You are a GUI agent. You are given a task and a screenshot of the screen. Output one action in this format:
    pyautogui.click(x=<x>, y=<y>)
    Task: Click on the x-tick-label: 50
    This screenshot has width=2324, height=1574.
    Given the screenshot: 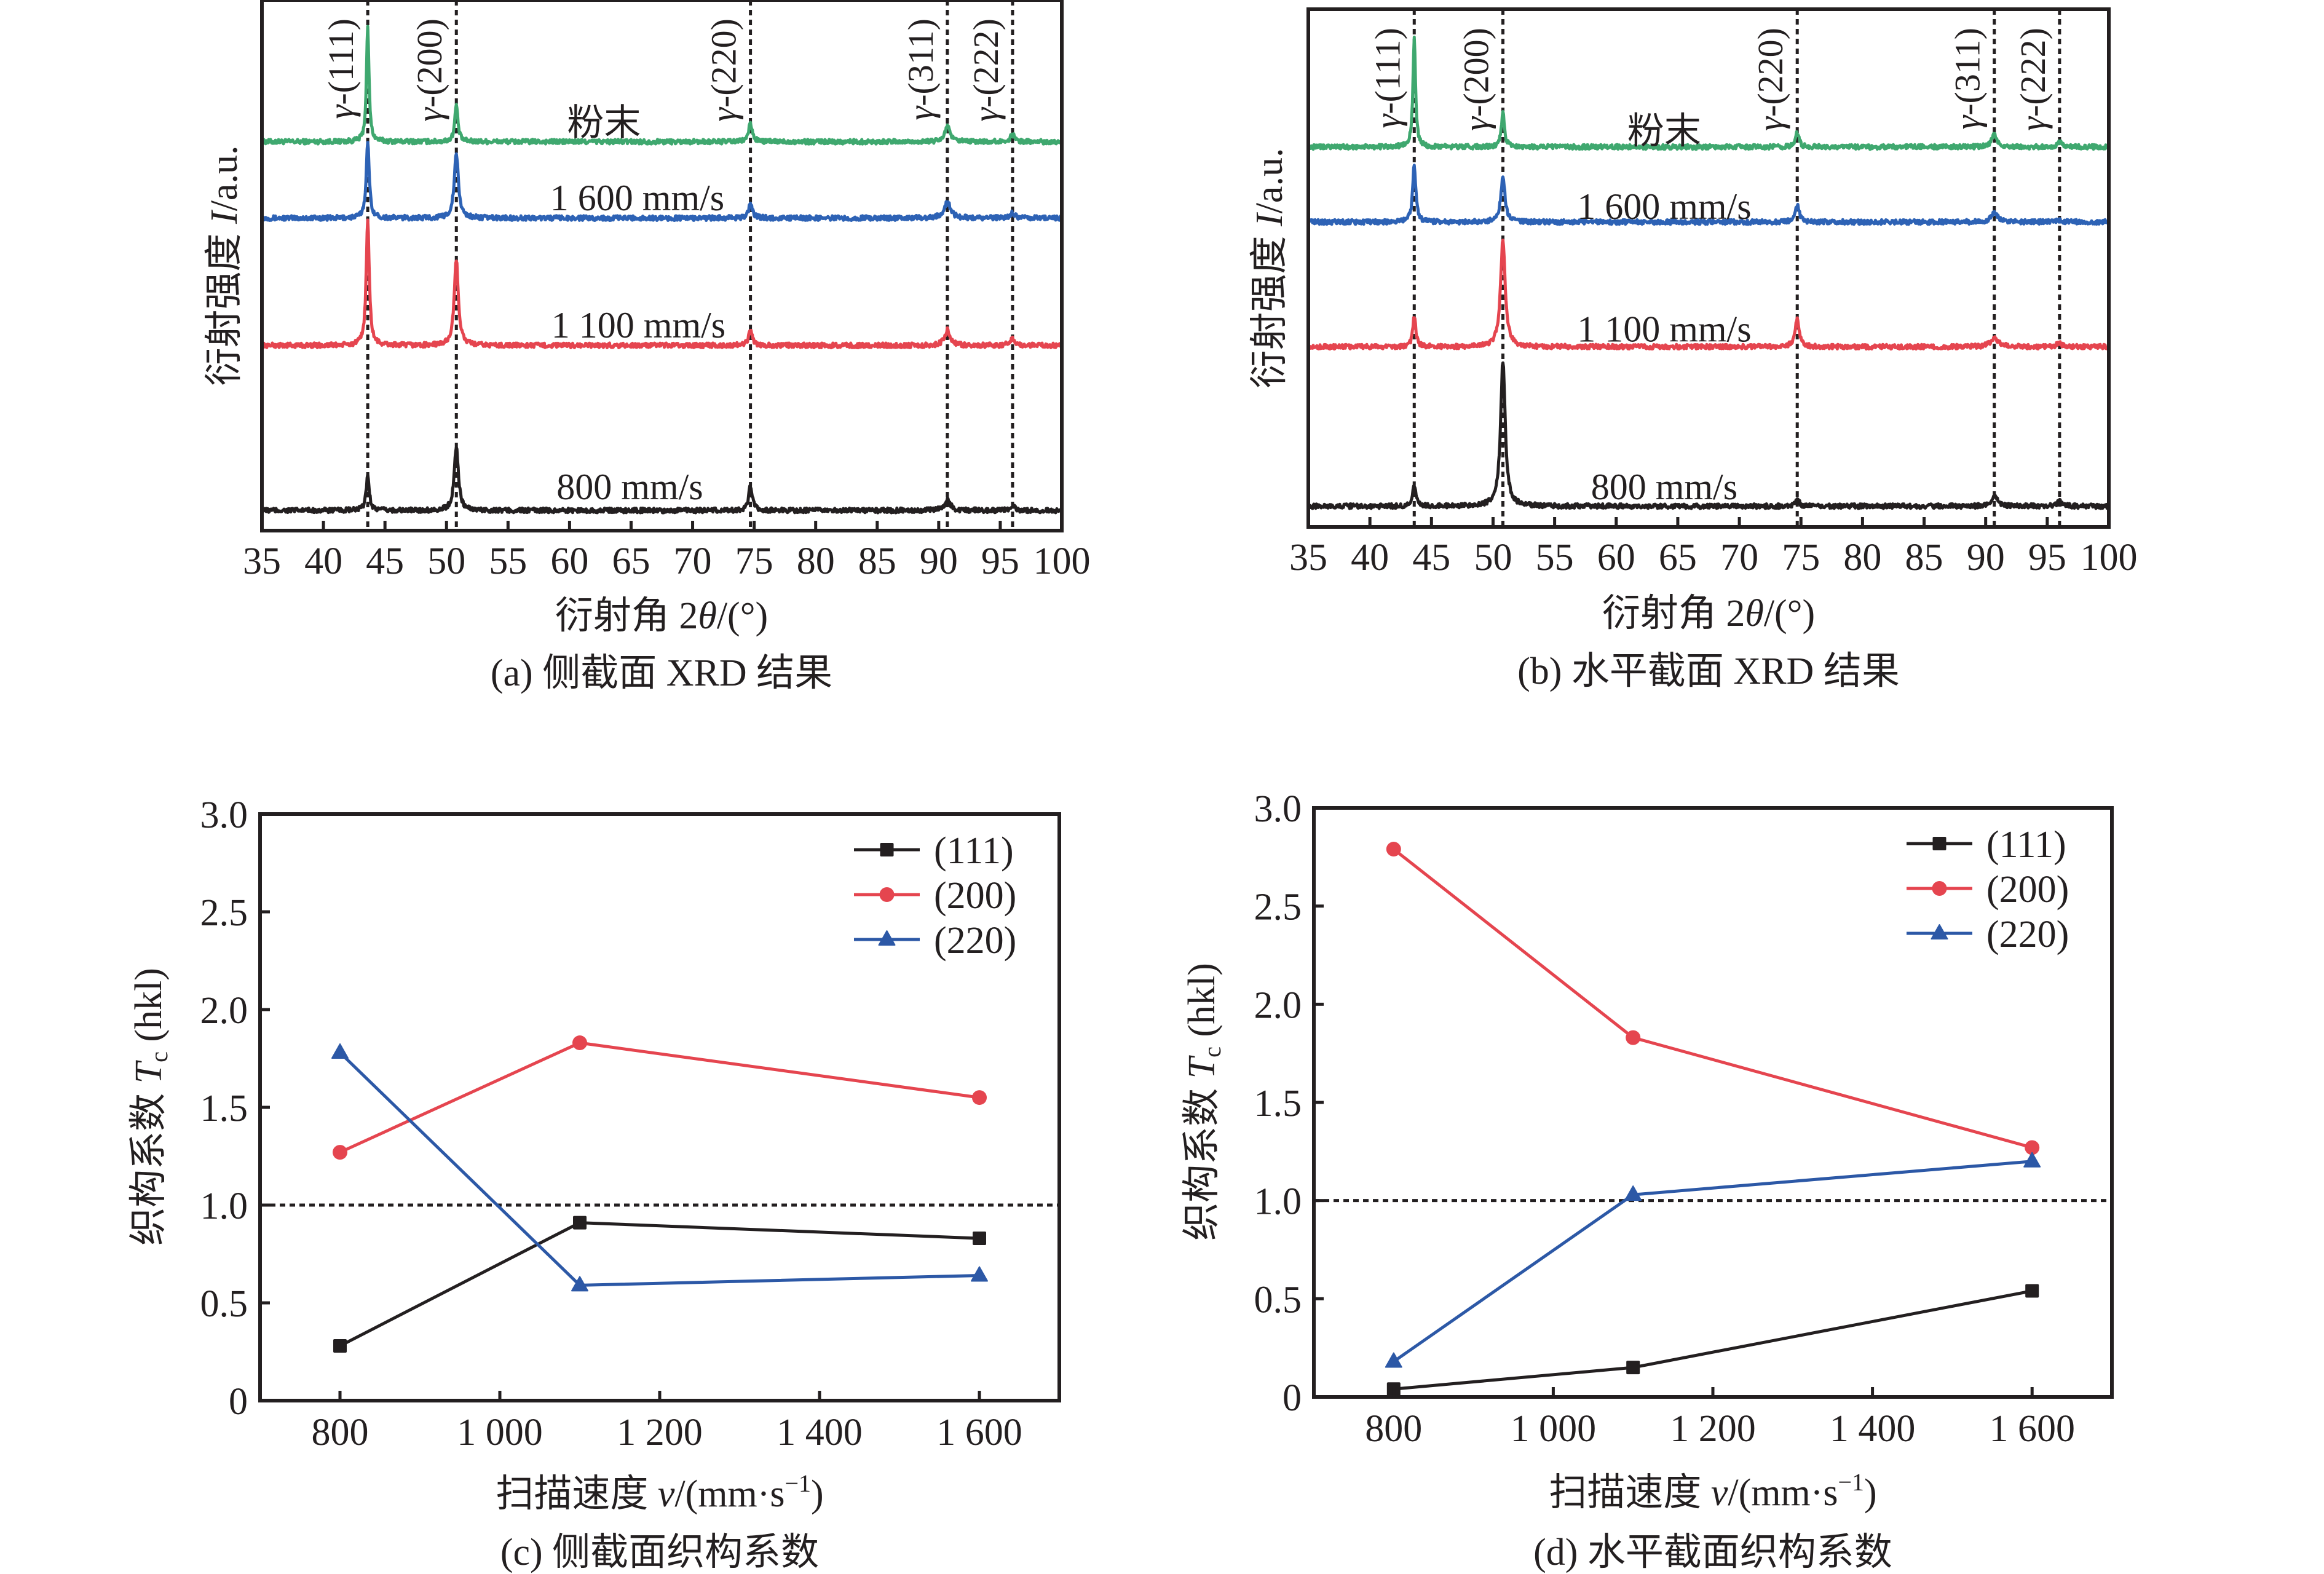 What is the action you would take?
    pyautogui.click(x=1493, y=558)
    